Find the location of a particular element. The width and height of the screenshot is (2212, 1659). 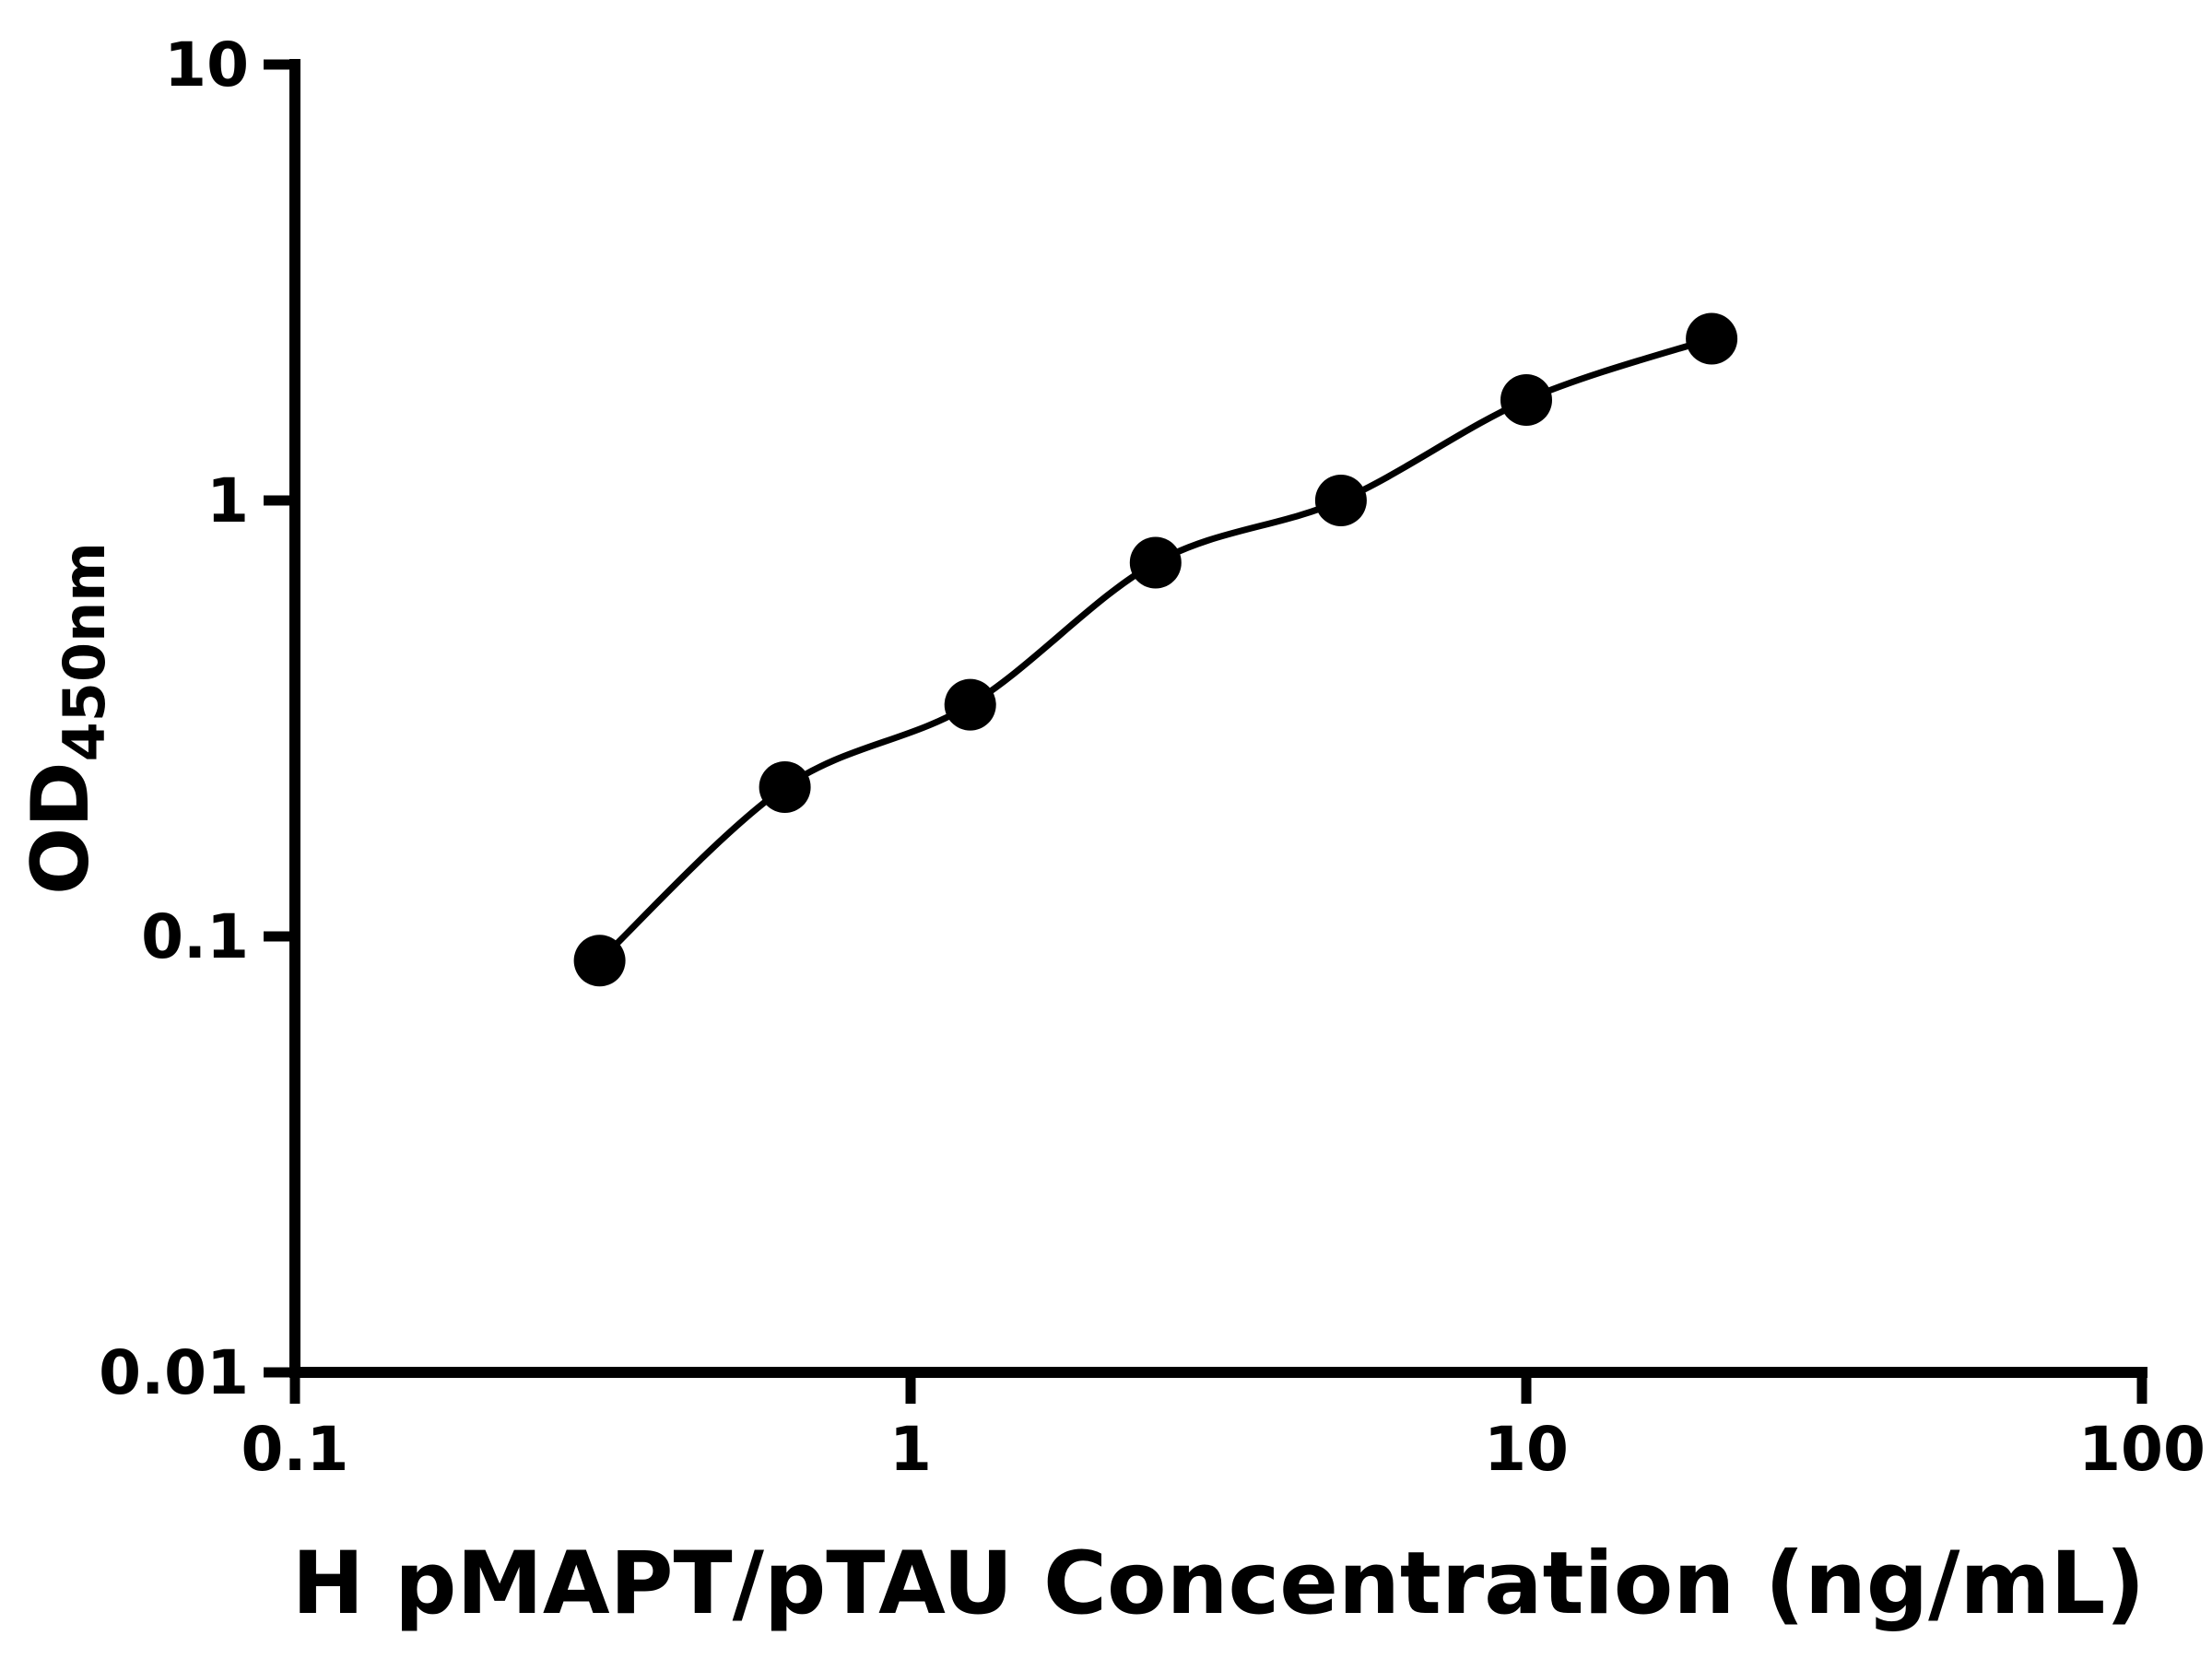

y-tick-label: 10 is located at coordinates (206, 64).